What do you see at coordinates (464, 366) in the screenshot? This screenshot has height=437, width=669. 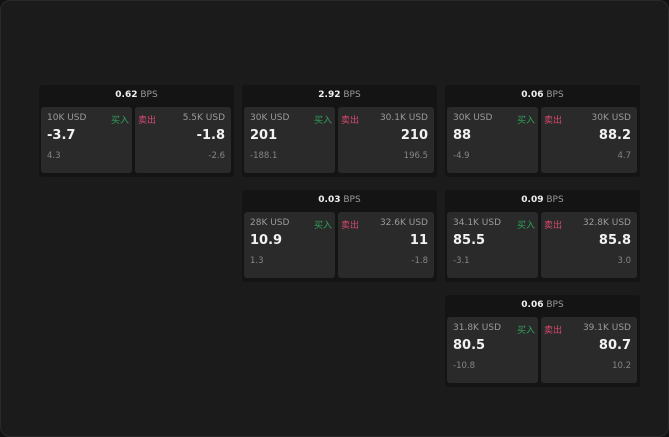 I see `buy-change: -10.8` at bounding box center [464, 366].